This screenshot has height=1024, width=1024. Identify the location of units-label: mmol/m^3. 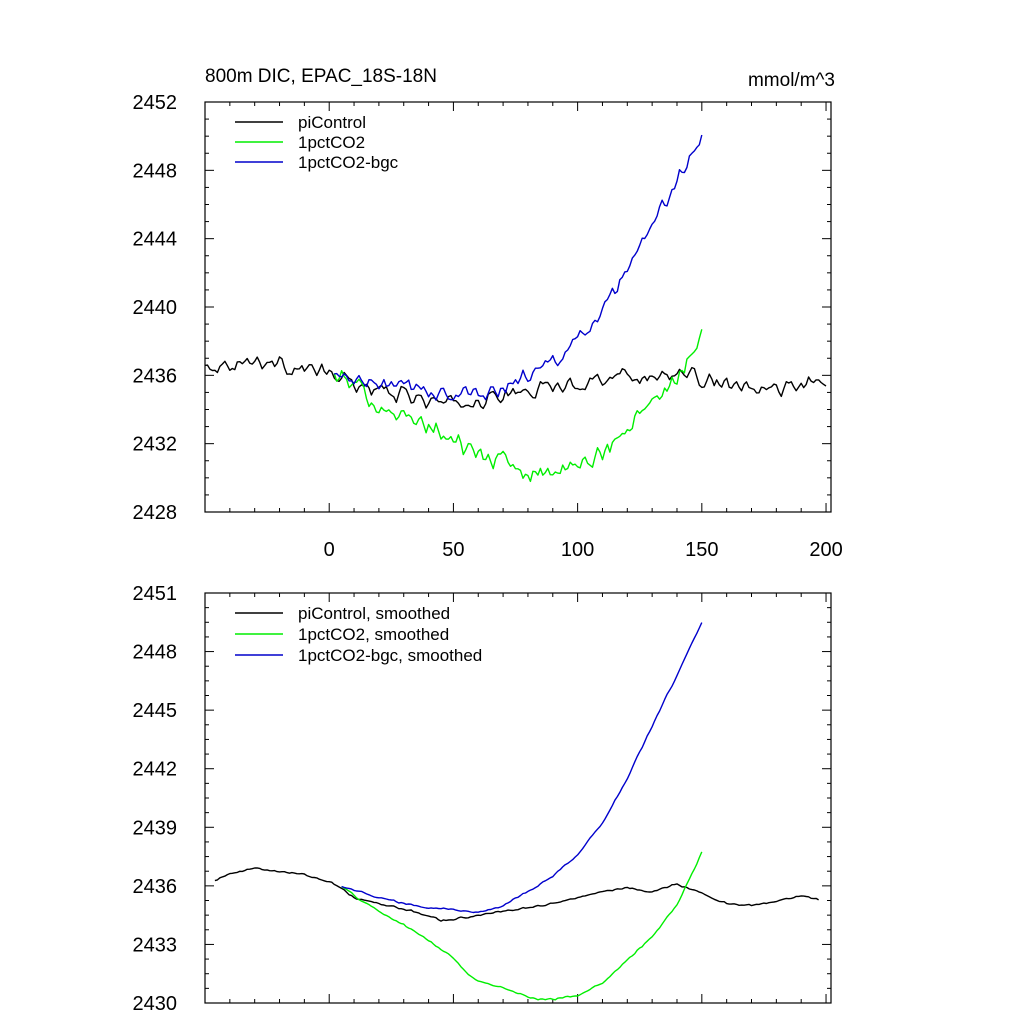
(791, 80).